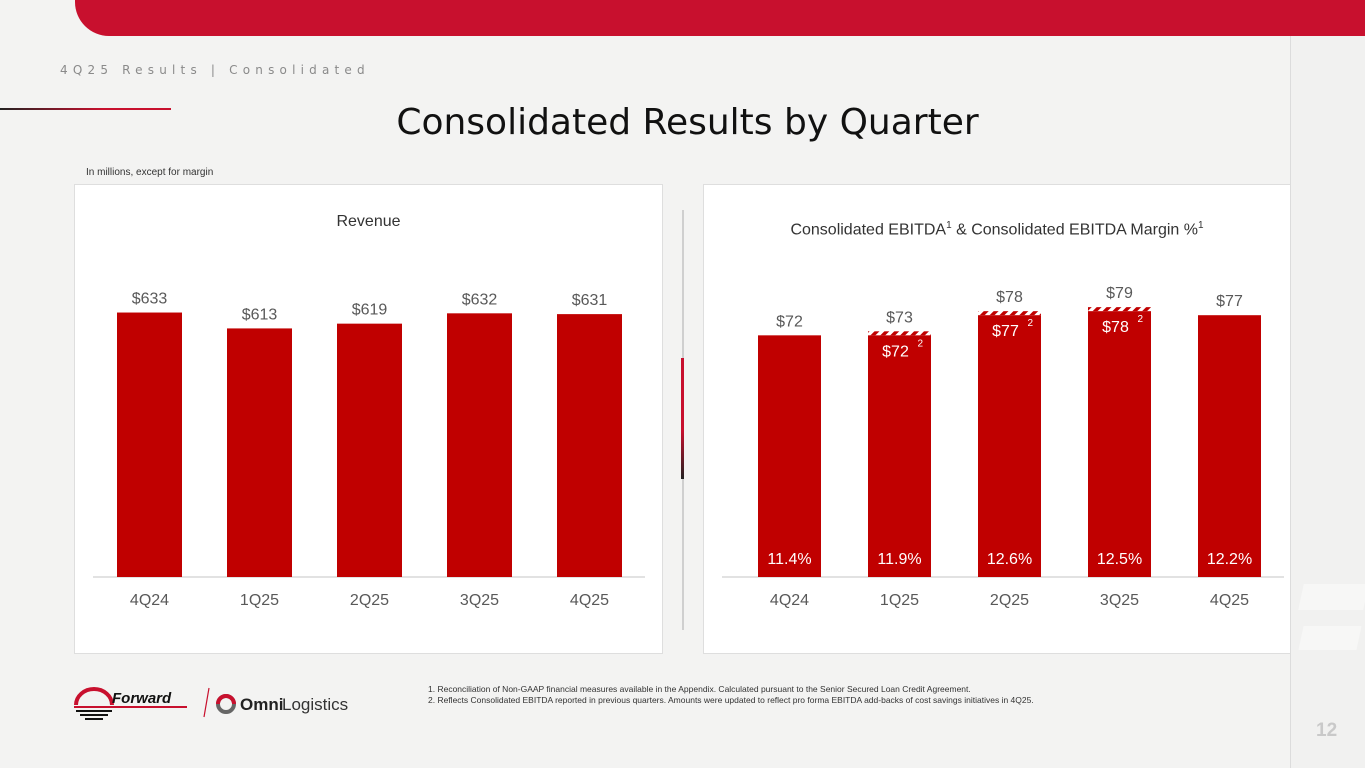 Image resolution: width=1365 pixels, height=768 pixels. What do you see at coordinates (895, 351) in the screenshot?
I see `previously-reported-label: $72` at bounding box center [895, 351].